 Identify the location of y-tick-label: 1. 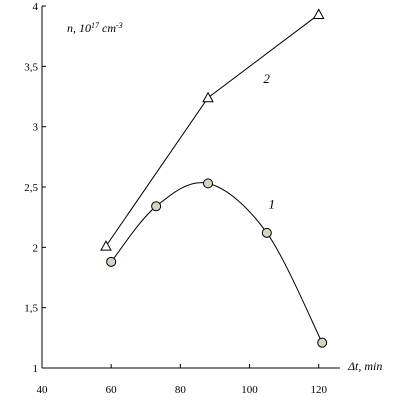
(36, 369).